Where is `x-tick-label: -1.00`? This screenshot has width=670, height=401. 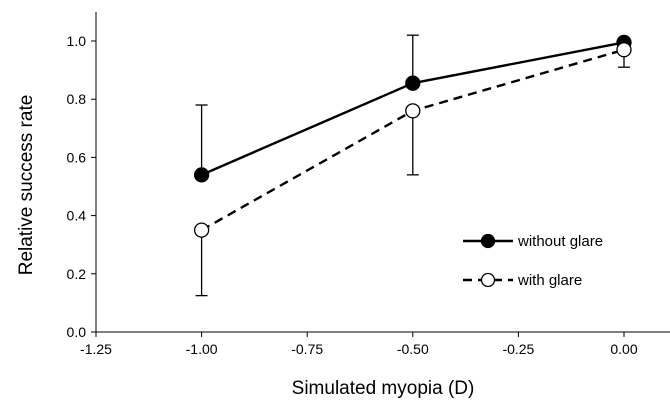
x-tick-label: -1.00 is located at coordinates (202, 349).